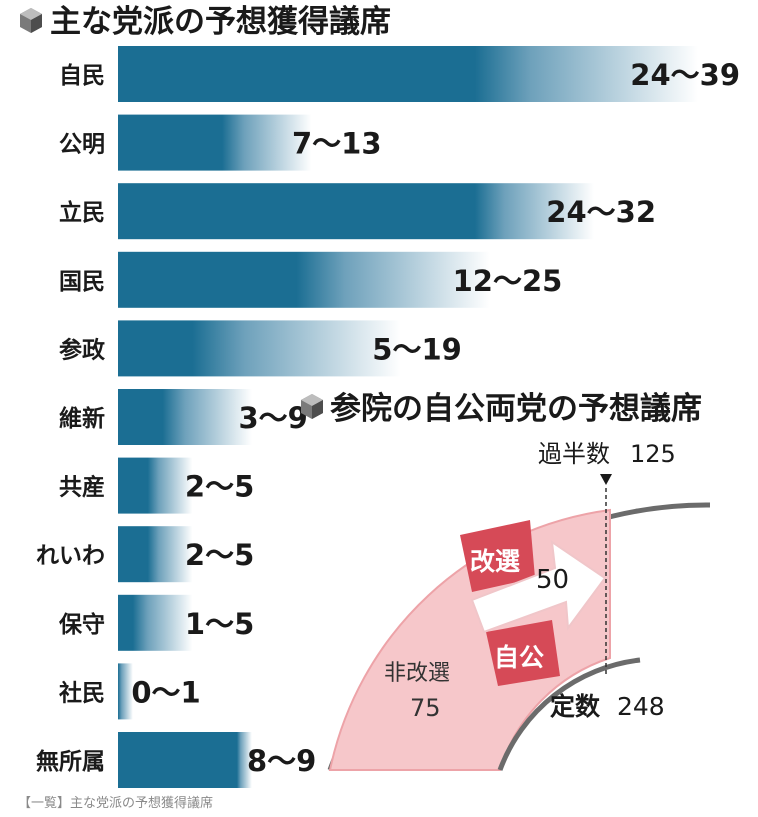 This screenshot has height=817, width=758. I want to click on inner-arc, so click(569, 714).